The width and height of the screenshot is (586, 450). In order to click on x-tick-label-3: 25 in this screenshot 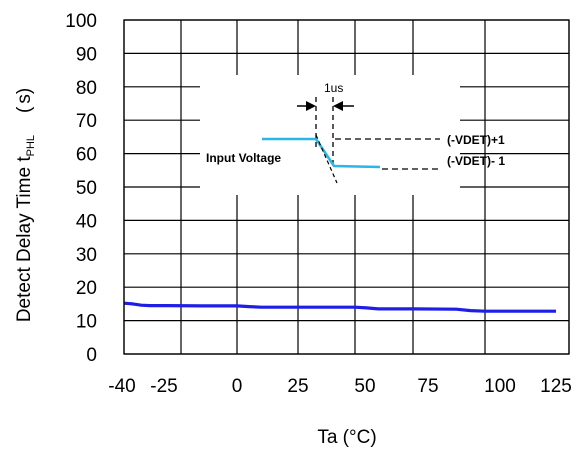, I will do `click(297, 386)`.